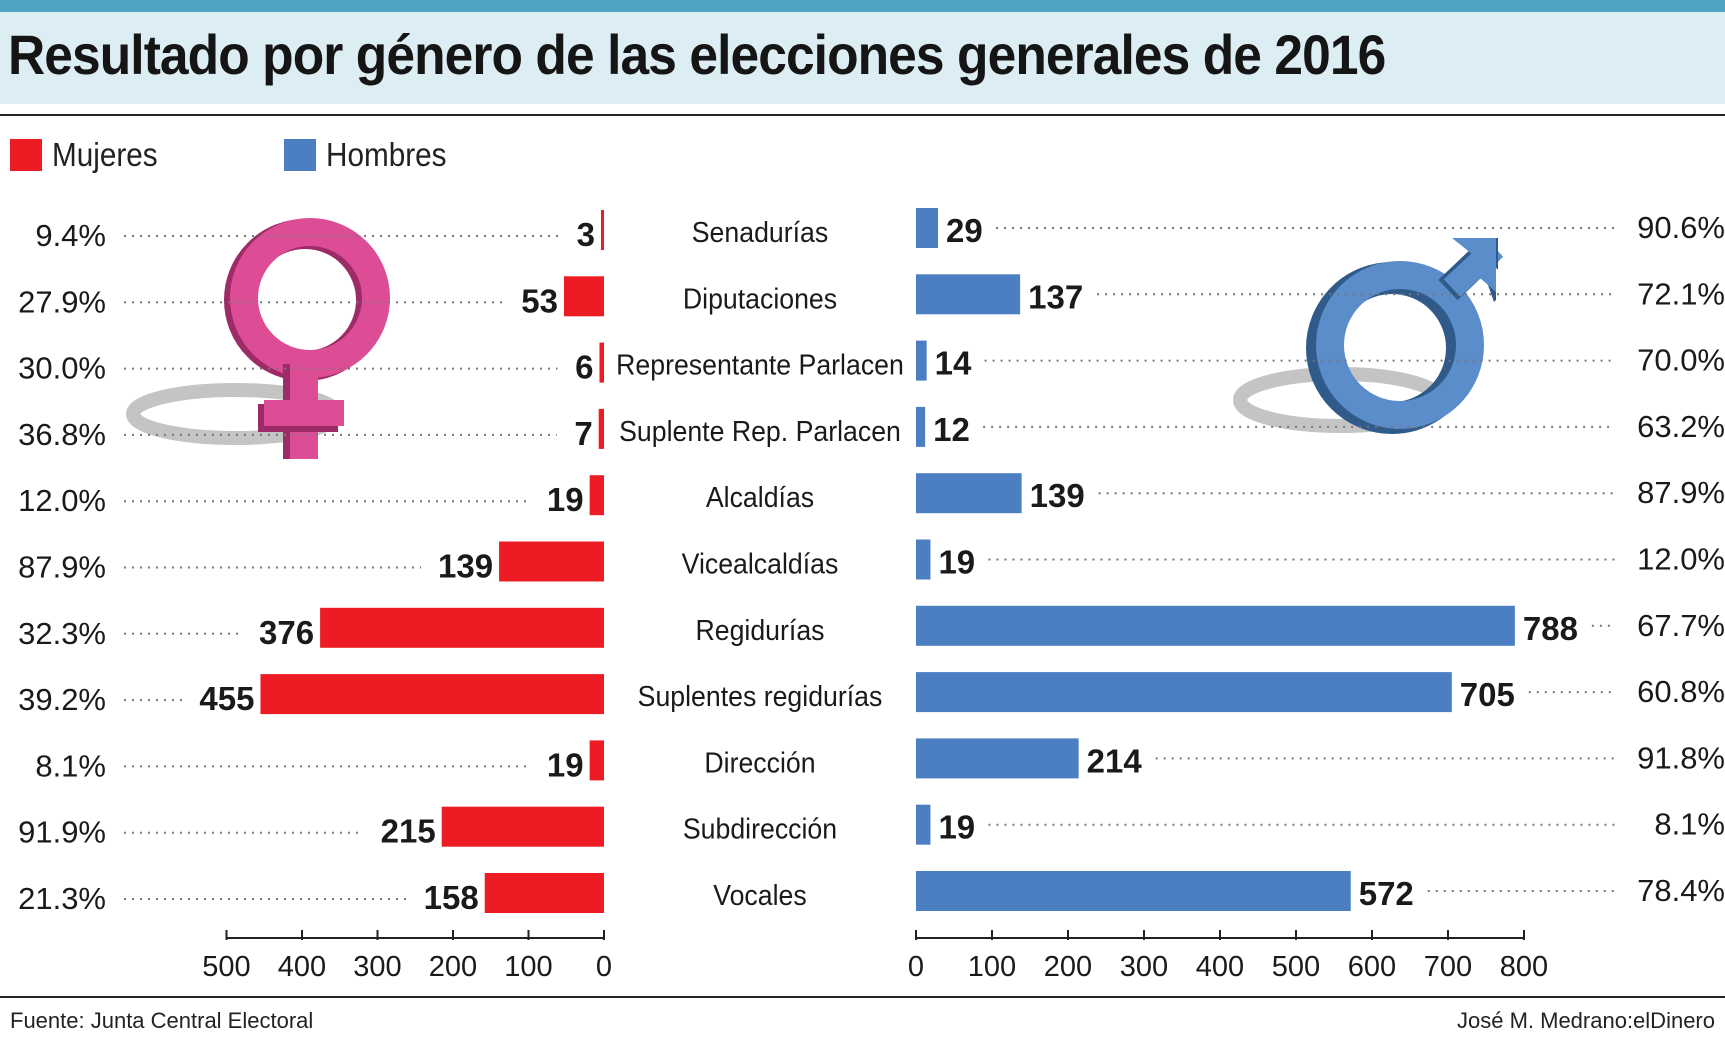 This screenshot has width=1725, height=1040. Describe the element at coordinates (760, 563) in the screenshot. I see `category-label: Vicealcaldías` at that location.